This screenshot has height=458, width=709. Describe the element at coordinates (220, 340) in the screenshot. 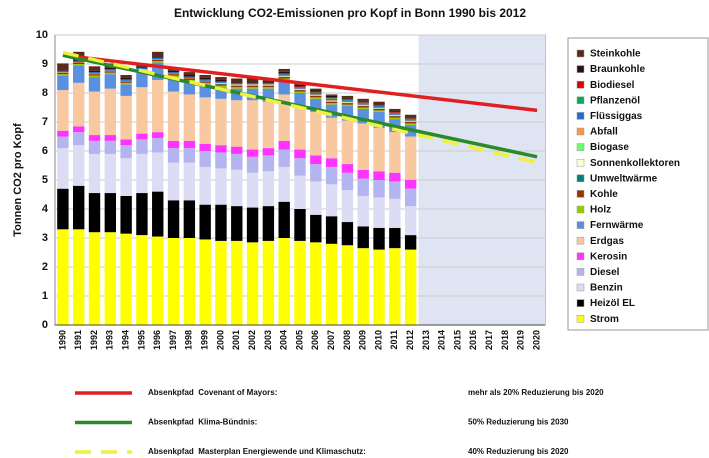

I see `x-tick-label: 2000` at that location.